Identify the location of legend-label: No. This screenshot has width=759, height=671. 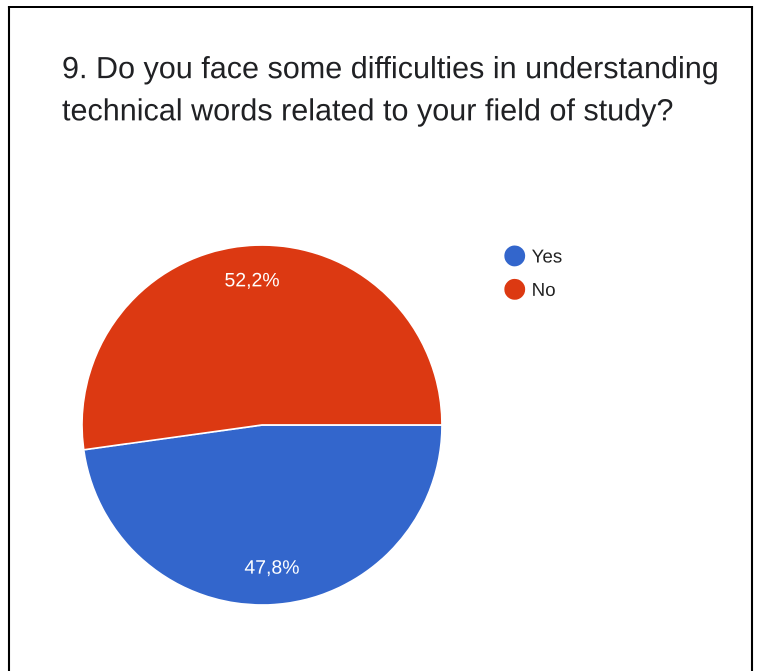
(544, 289).